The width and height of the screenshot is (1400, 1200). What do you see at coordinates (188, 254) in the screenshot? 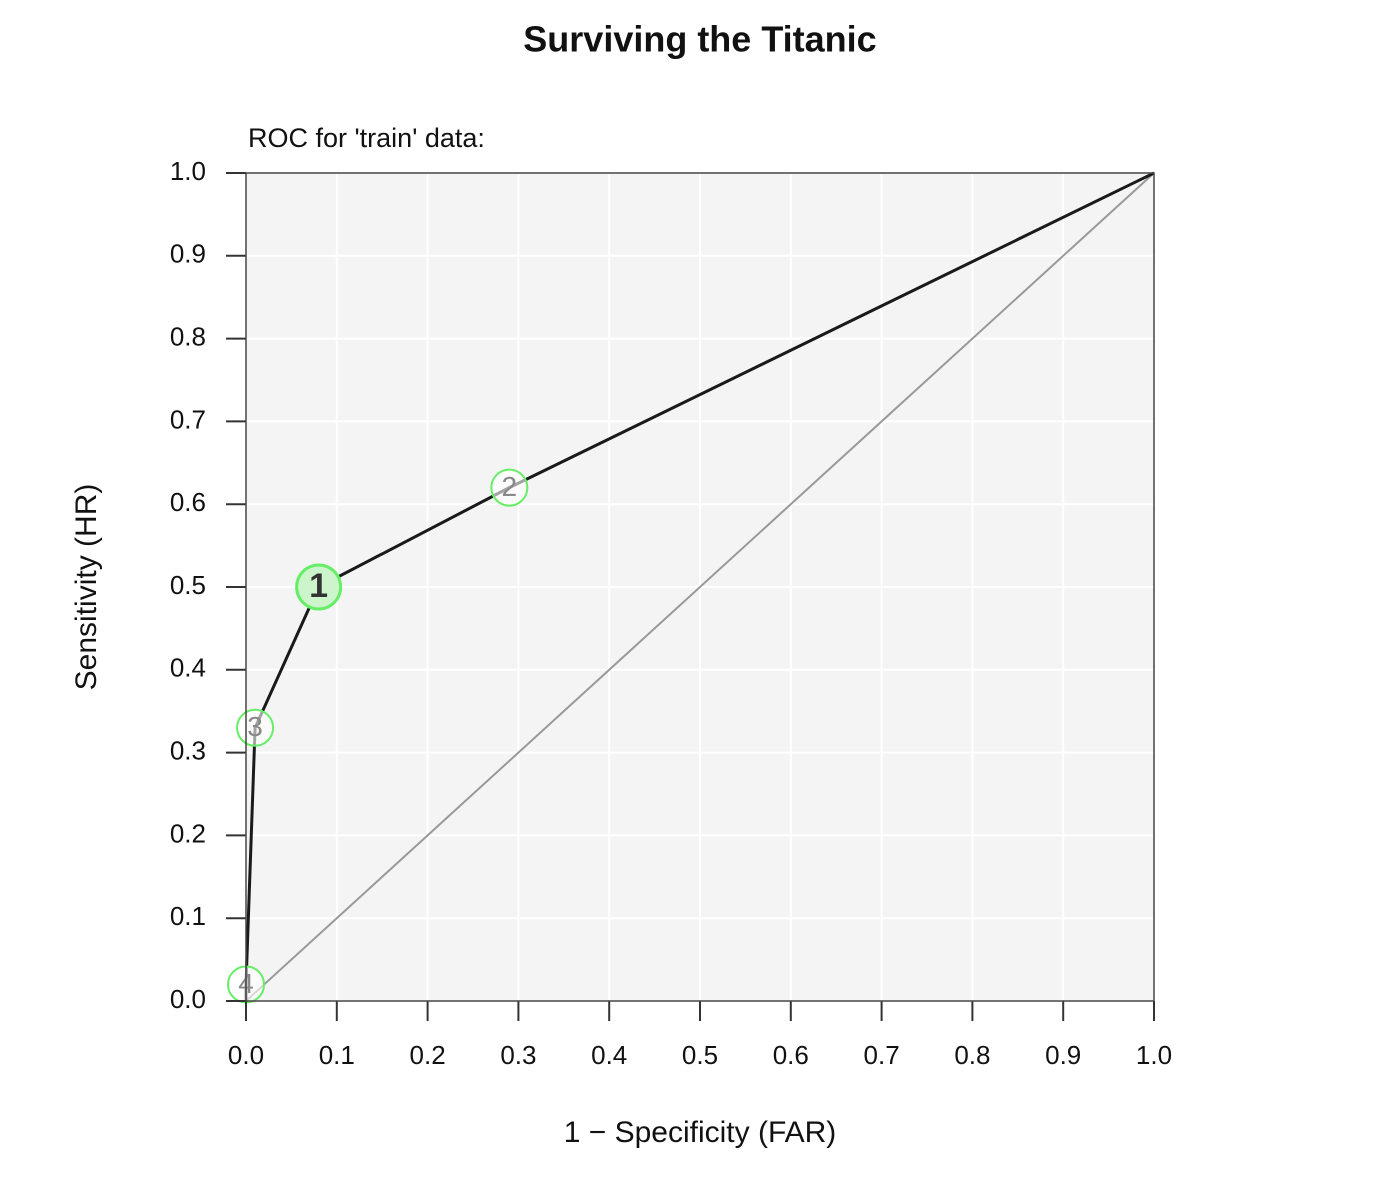
I see `y-tick-label: 0.9` at bounding box center [188, 254].